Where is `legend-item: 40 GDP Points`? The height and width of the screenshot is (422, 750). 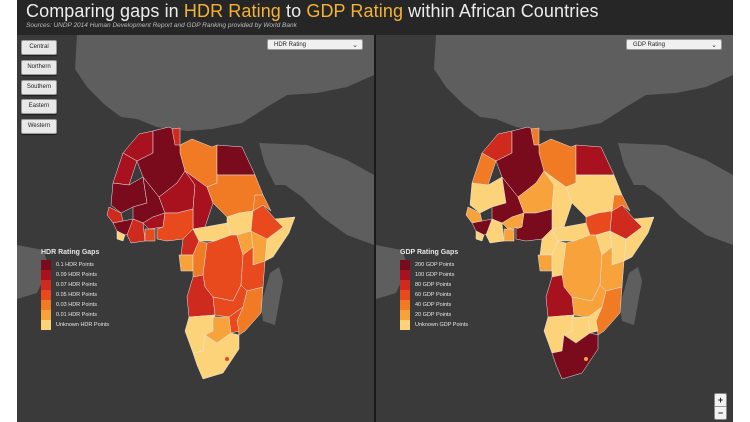
legend-item: 40 GDP Points is located at coordinates (434, 305).